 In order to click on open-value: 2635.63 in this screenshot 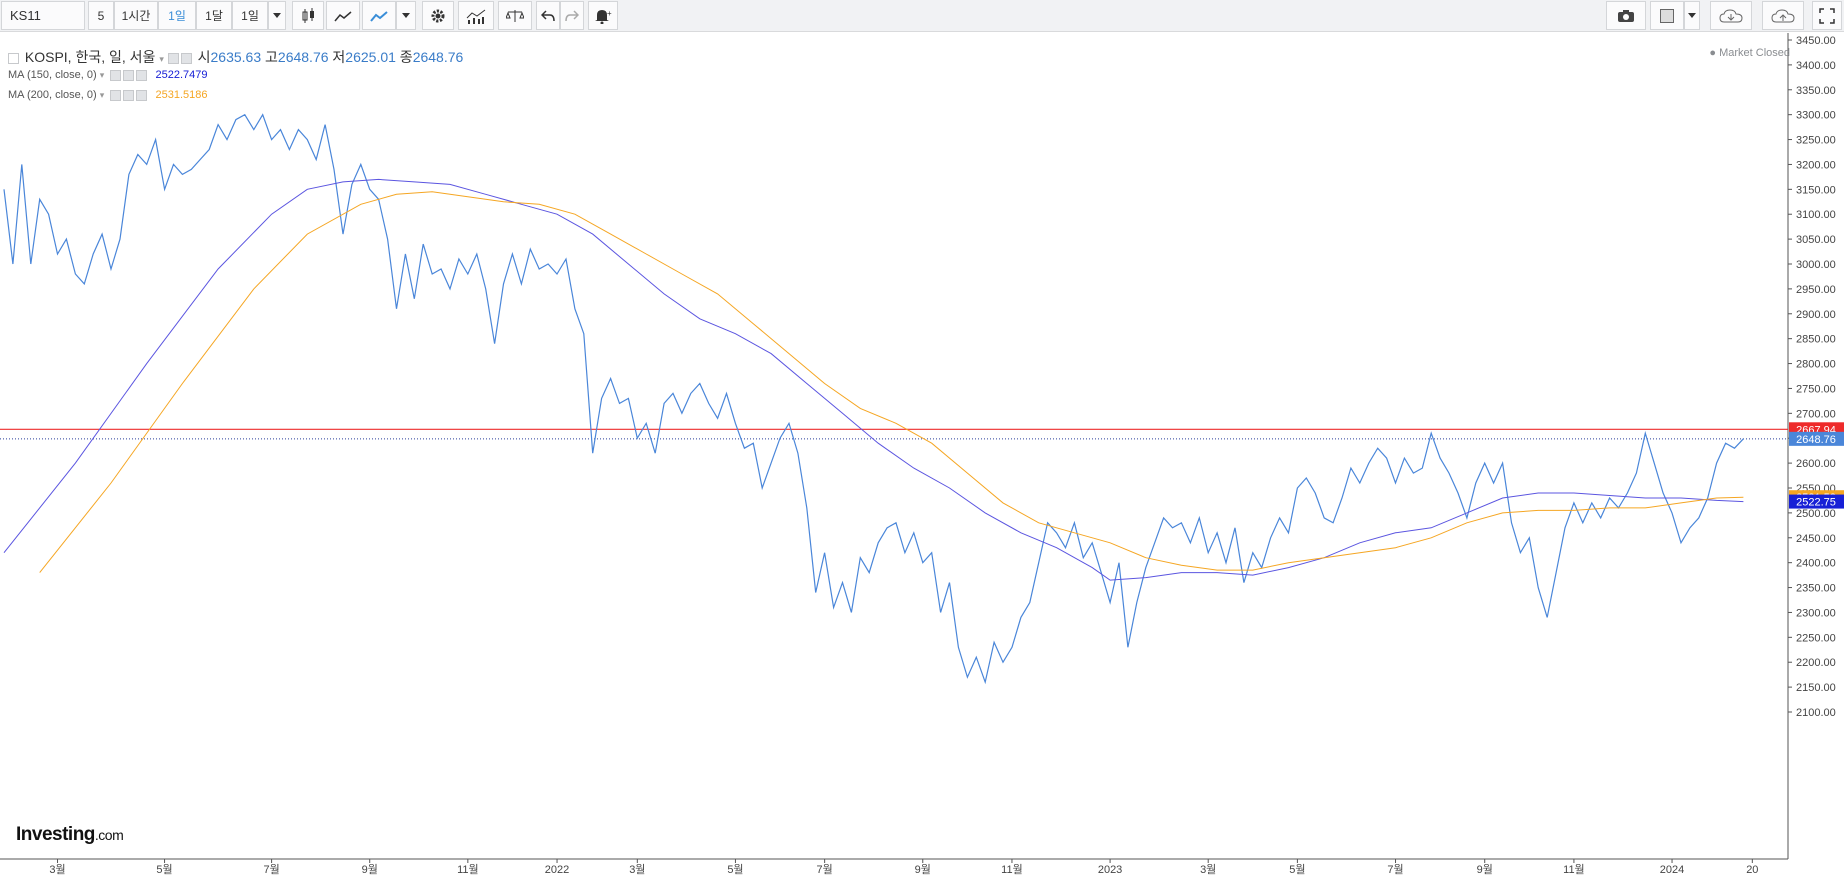, I will do `click(236, 57)`.